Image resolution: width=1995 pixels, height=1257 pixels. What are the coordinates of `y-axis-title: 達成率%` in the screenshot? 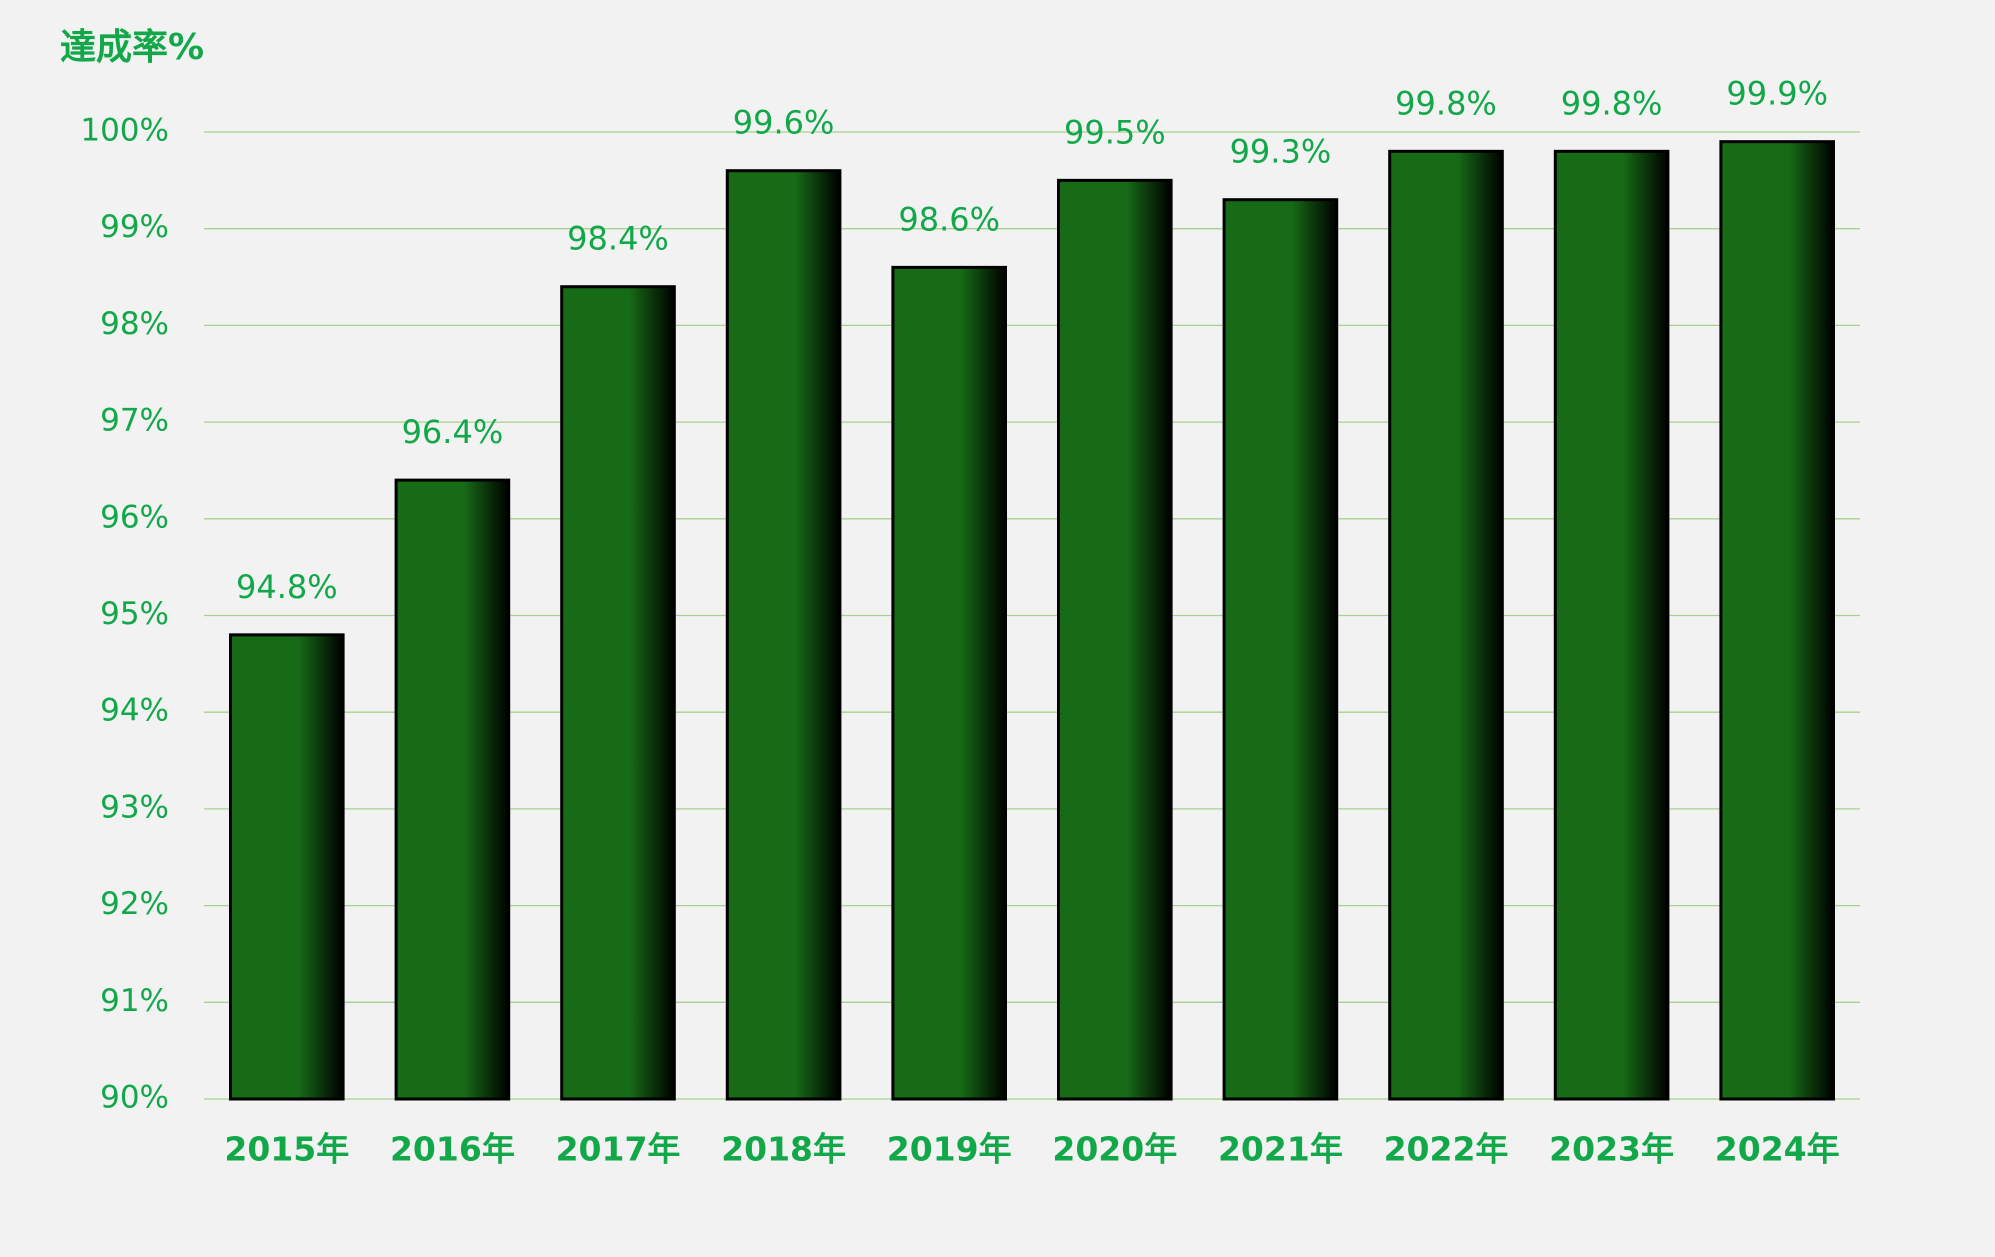 It's located at (132, 47).